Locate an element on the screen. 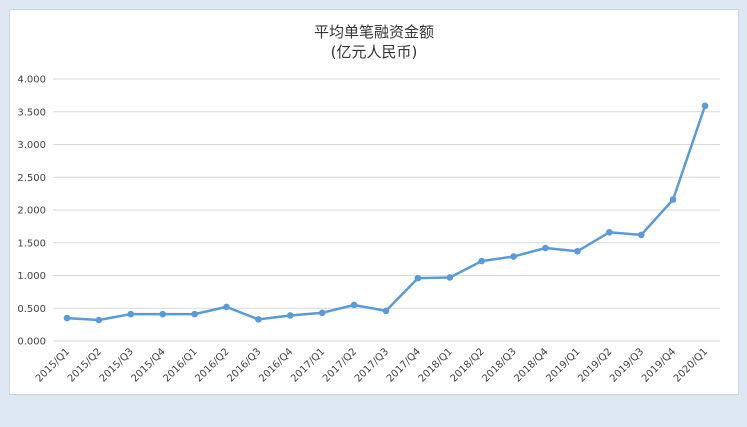 The height and width of the screenshot is (427, 747). x-tick-label: 2017/Q1 is located at coordinates (308, 365).